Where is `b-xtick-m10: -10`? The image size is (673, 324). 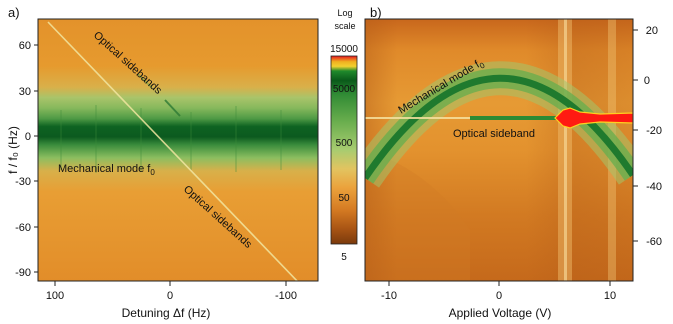
b-xtick-m10: -10 is located at coordinates (389, 296).